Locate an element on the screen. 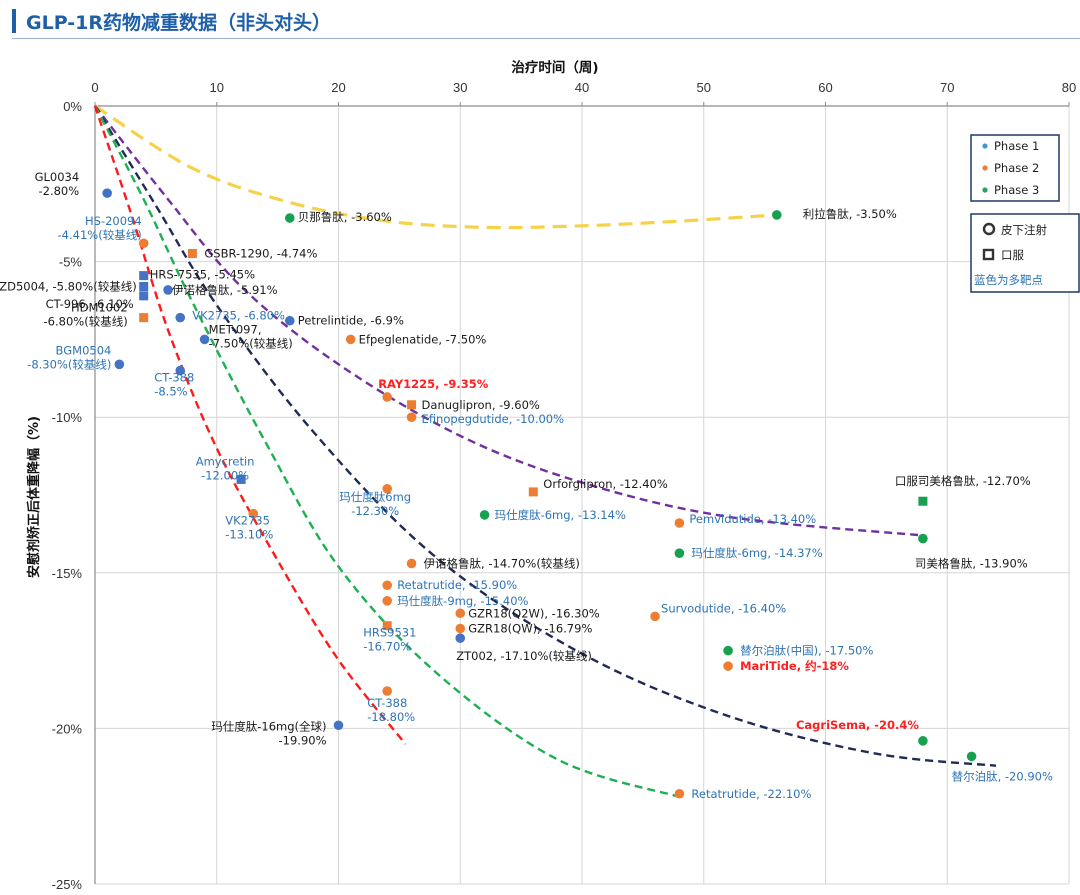 This screenshot has height=895, width=1080. data-label: 伊诺格鲁肽, -5.91% is located at coordinates (225, 290).